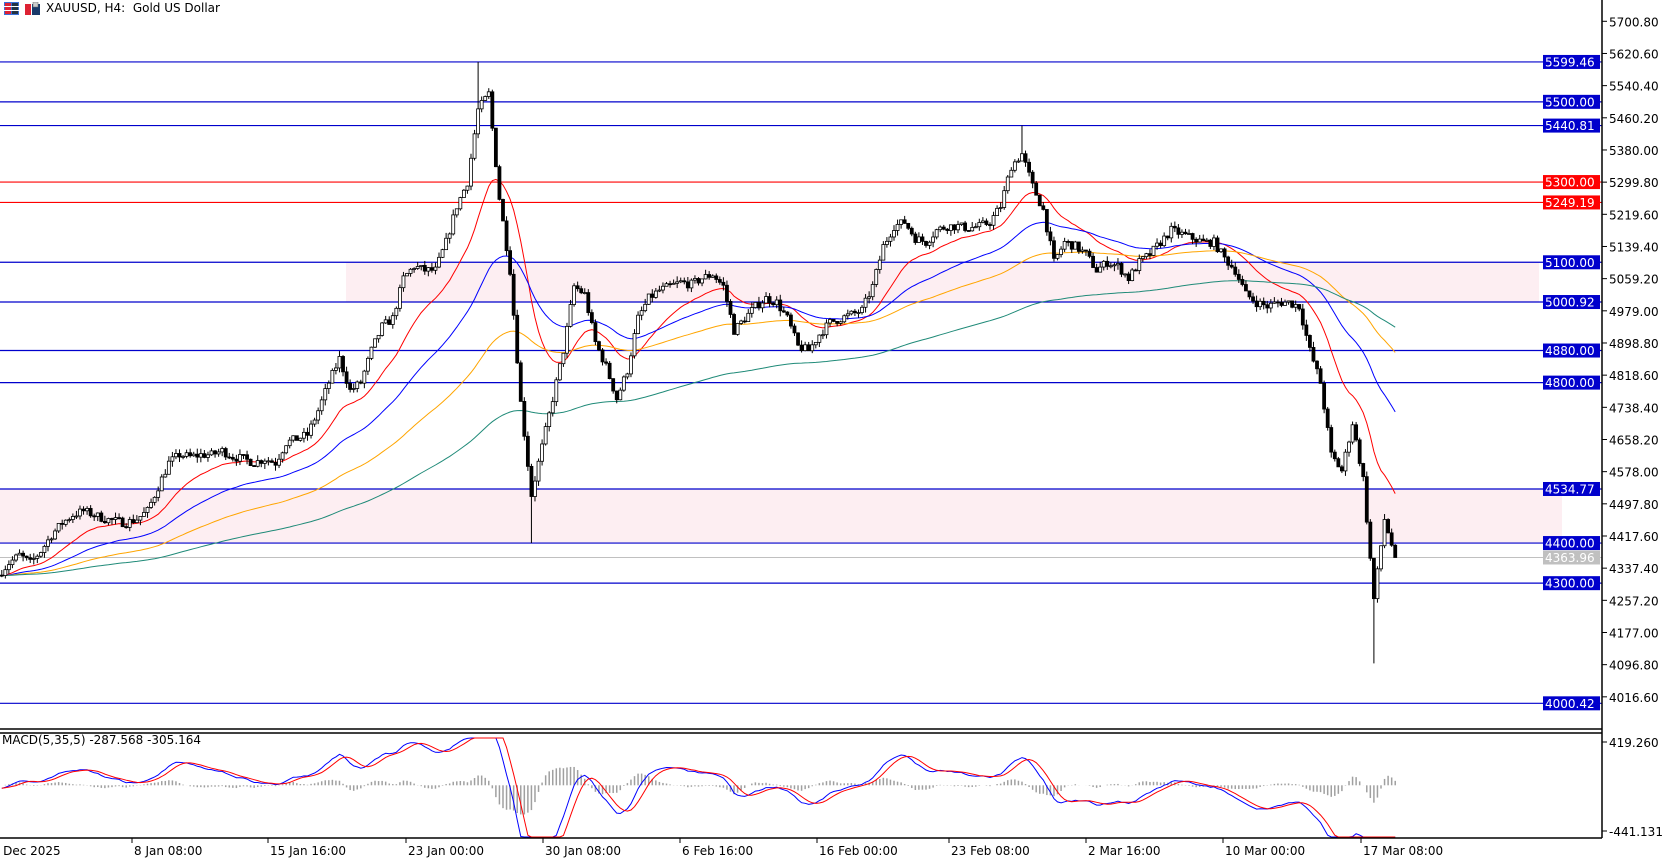 This screenshot has width=1662, height=861. I want to click on time-tick-label: 23 Feb 08:00, so click(990, 851).